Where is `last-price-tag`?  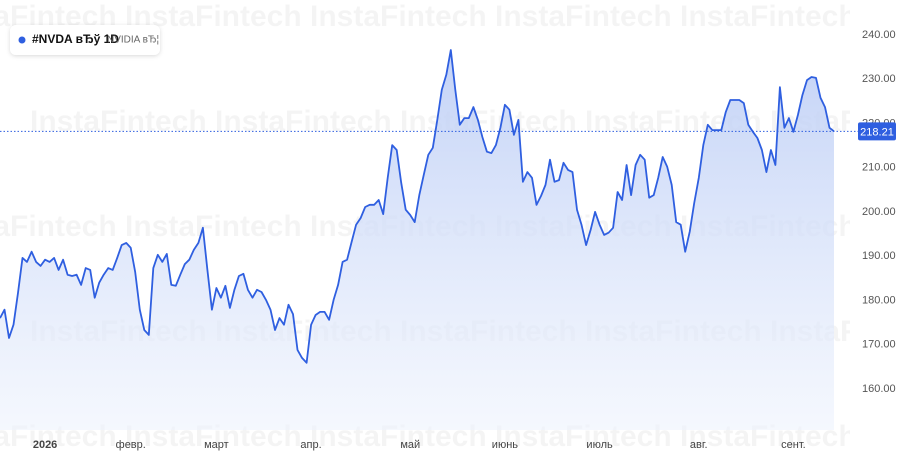
last-price-tag is located at coordinates (877, 131).